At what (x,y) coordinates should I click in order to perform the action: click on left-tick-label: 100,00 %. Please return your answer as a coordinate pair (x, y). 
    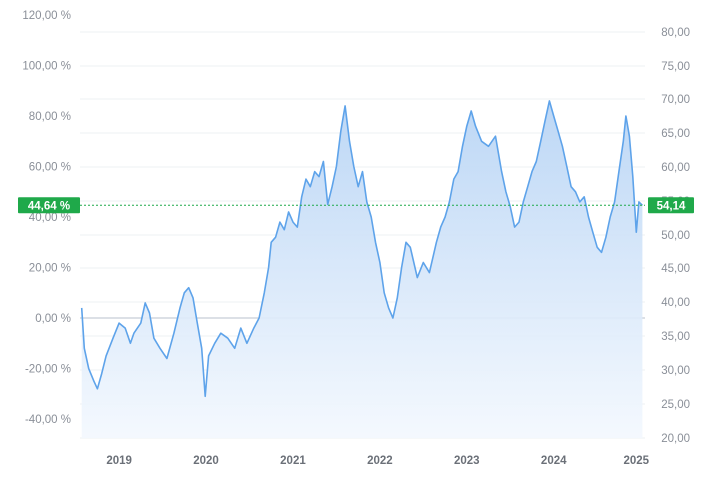
    Looking at the image, I should click on (46, 67).